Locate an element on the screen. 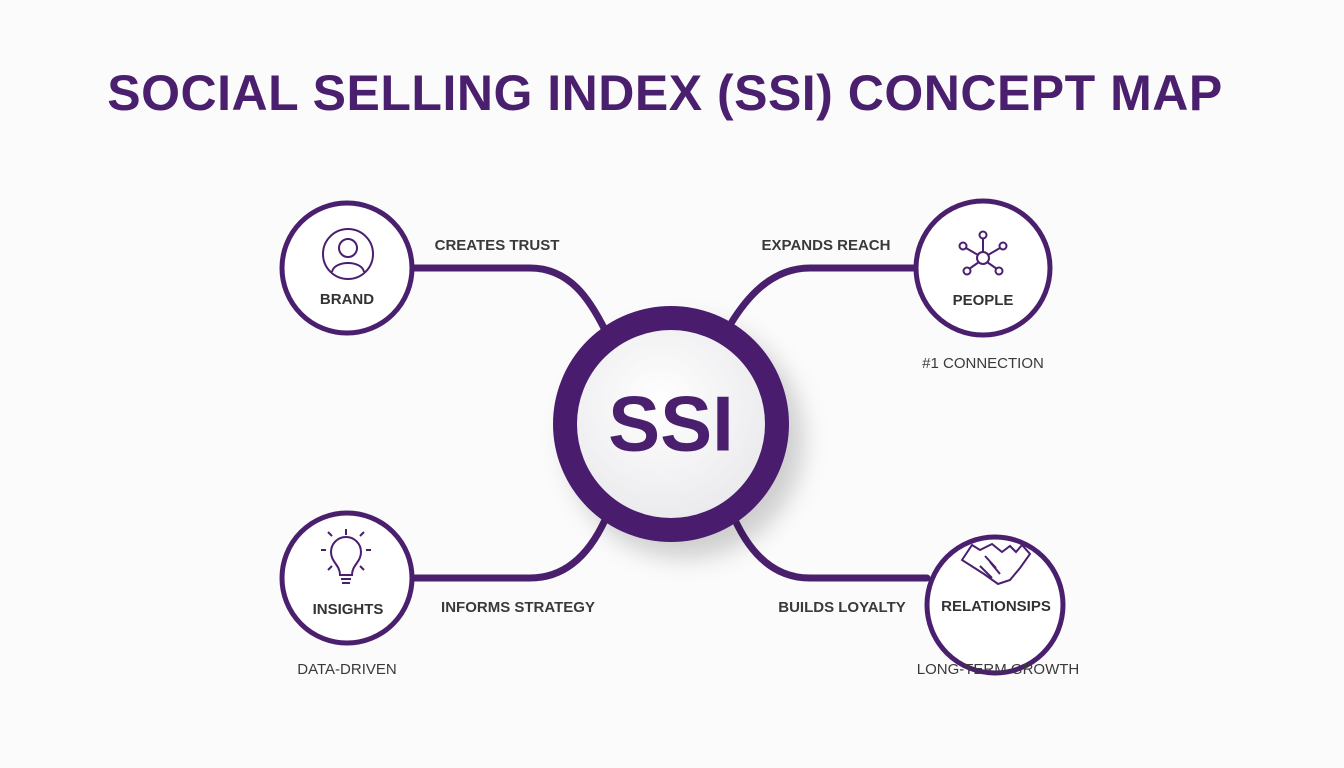 The height and width of the screenshot is (768, 1344). node-people is located at coordinates (983, 268).